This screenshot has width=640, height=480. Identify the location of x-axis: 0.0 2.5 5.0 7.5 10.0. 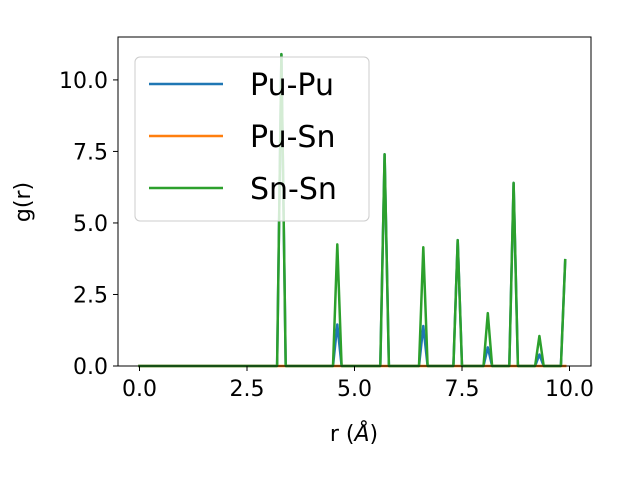
(358, 384).